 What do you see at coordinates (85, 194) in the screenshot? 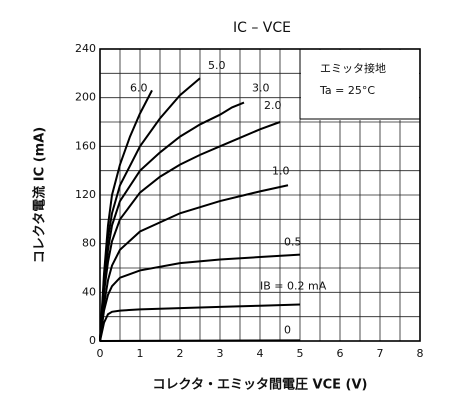
I see `y-tick-label: 120` at bounding box center [85, 194].